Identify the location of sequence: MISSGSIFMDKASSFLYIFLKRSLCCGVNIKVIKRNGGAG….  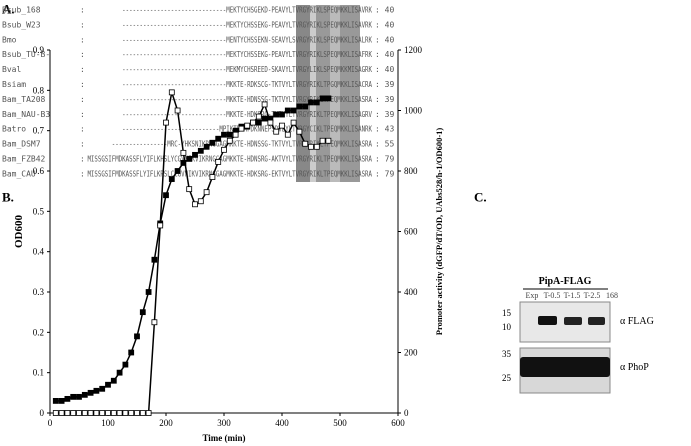
(229, 173).